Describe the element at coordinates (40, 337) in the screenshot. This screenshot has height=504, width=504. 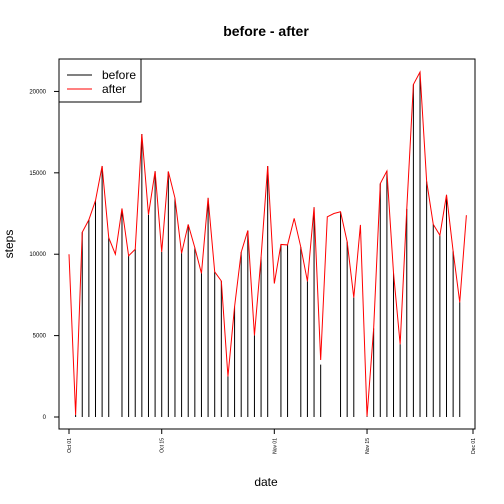
I see `y-tick-label-2: 5000` at that location.